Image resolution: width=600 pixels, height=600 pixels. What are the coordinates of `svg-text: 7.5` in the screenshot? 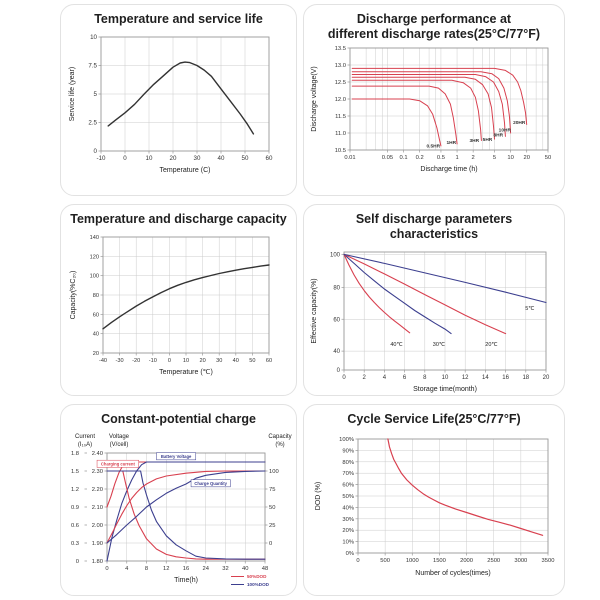 It's located at (92, 66).